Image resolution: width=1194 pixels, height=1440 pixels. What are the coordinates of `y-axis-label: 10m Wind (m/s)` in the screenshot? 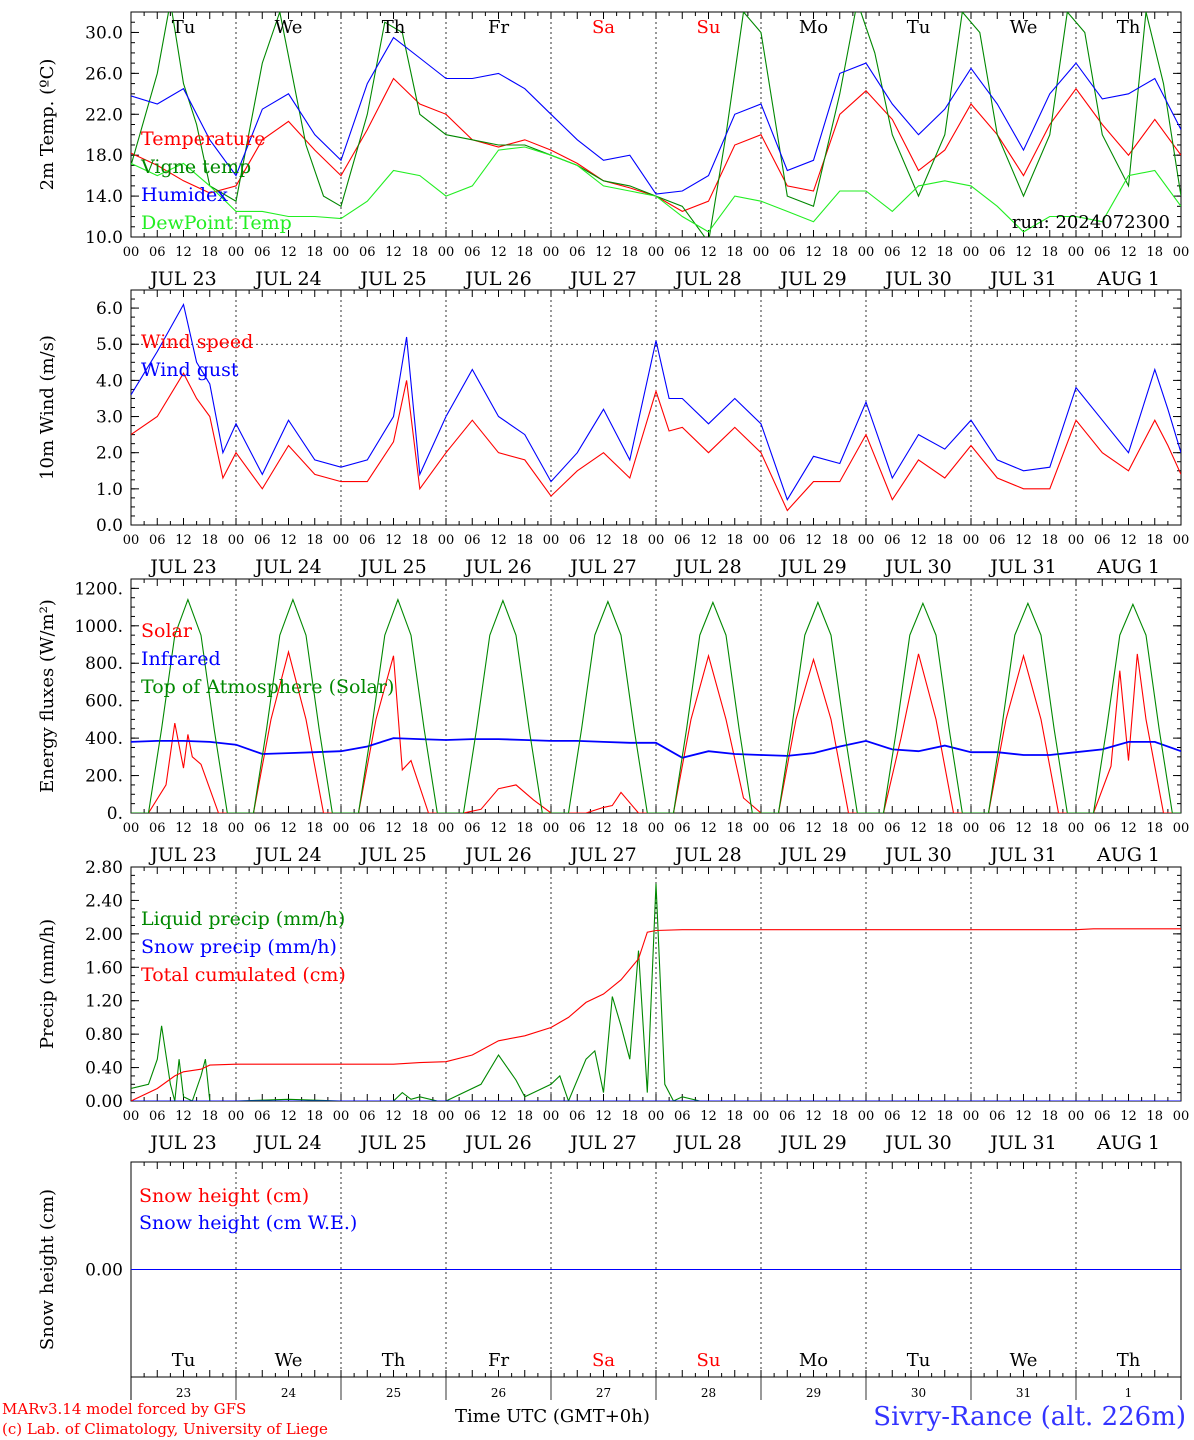 It's located at (47, 407).